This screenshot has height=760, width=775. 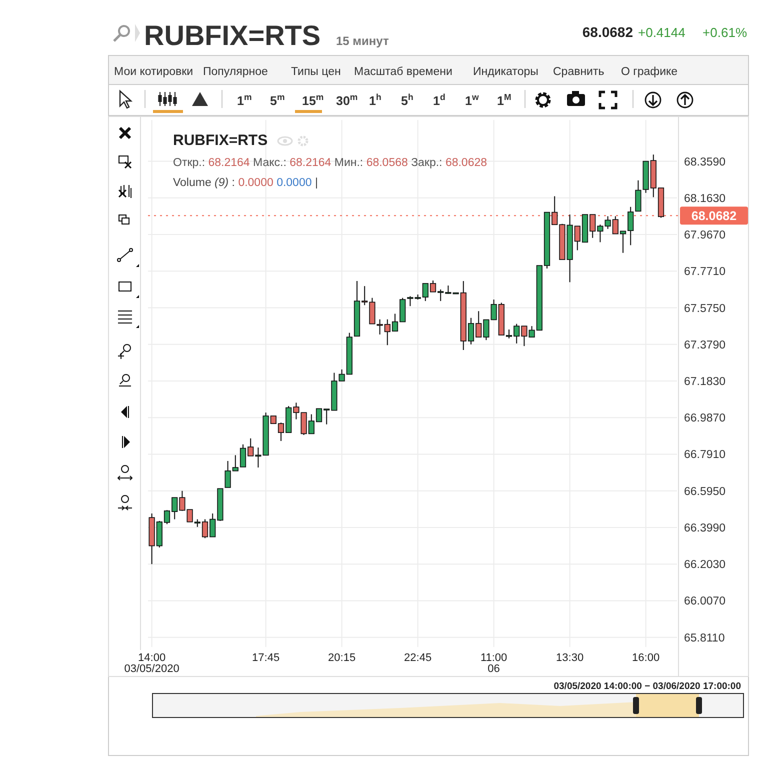 What do you see at coordinates (277, 100) in the screenshot?
I see `text: 5$^{m}$` at bounding box center [277, 100].